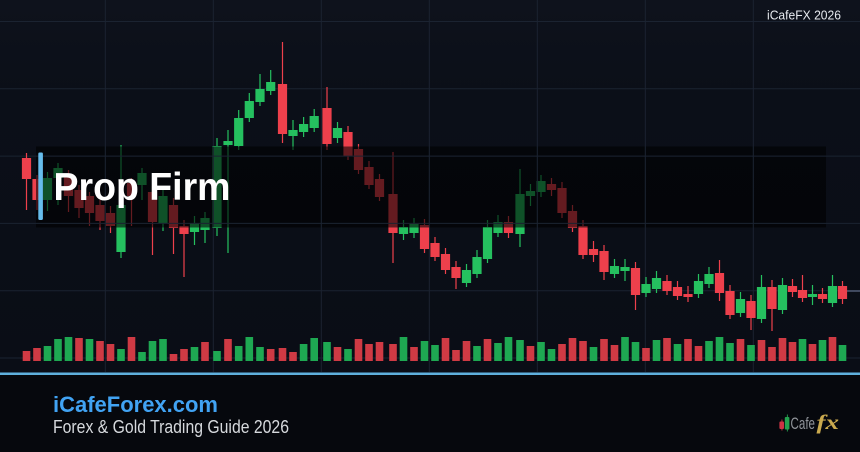 The width and height of the screenshot is (860, 452). Describe the element at coordinates (142, 187) in the screenshot. I see `svg-text: Prop Firm` at that location.